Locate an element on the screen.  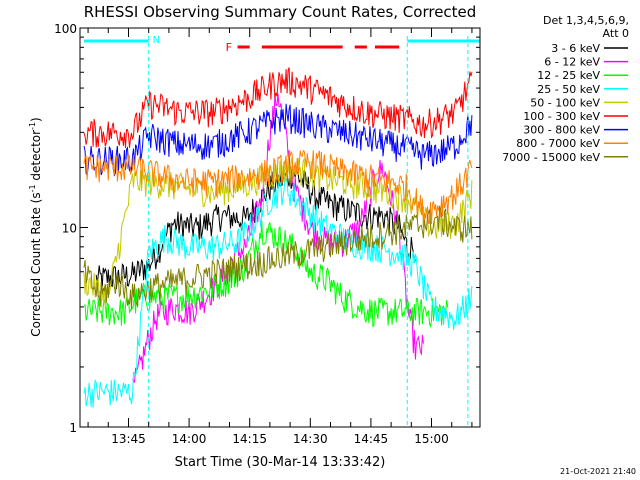
flare-label: F is located at coordinates (229, 47).